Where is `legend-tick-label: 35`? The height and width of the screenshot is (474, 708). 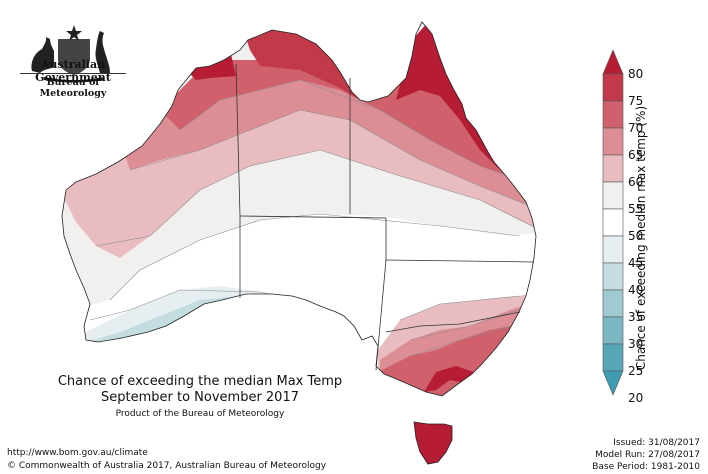
legend-tick-label: 35 is located at coordinates (635, 317).